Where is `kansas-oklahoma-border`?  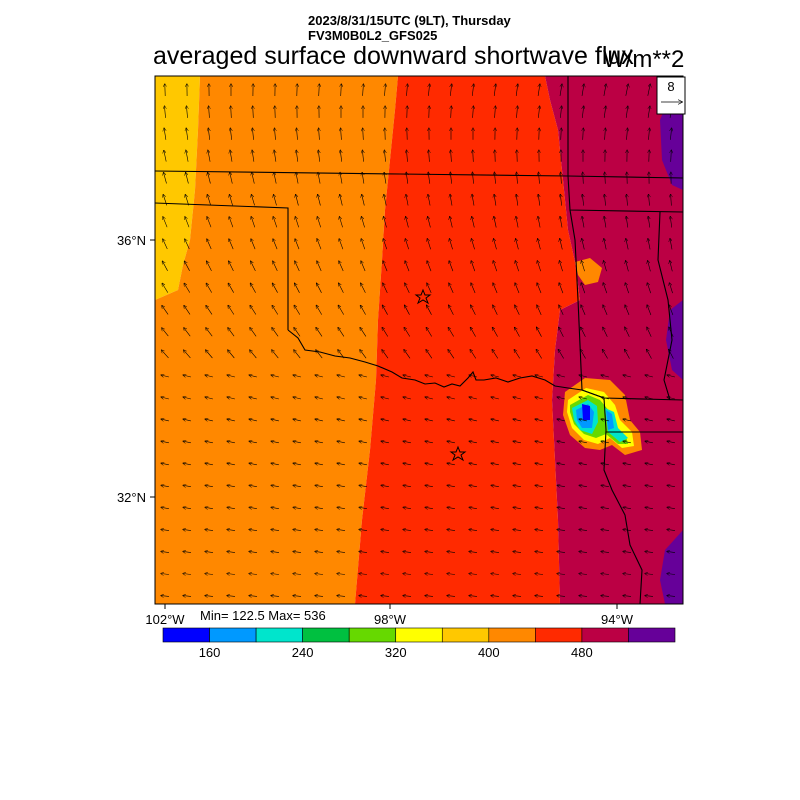 kansas-oklahoma-border is located at coordinates (419, 174).